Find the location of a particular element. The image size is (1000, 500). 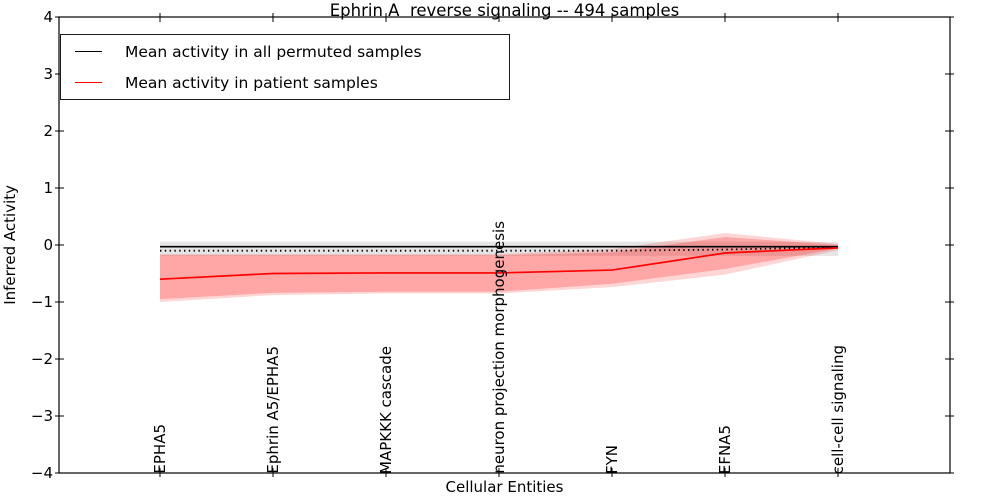

y-tick-label: 0 is located at coordinates (48, 245).